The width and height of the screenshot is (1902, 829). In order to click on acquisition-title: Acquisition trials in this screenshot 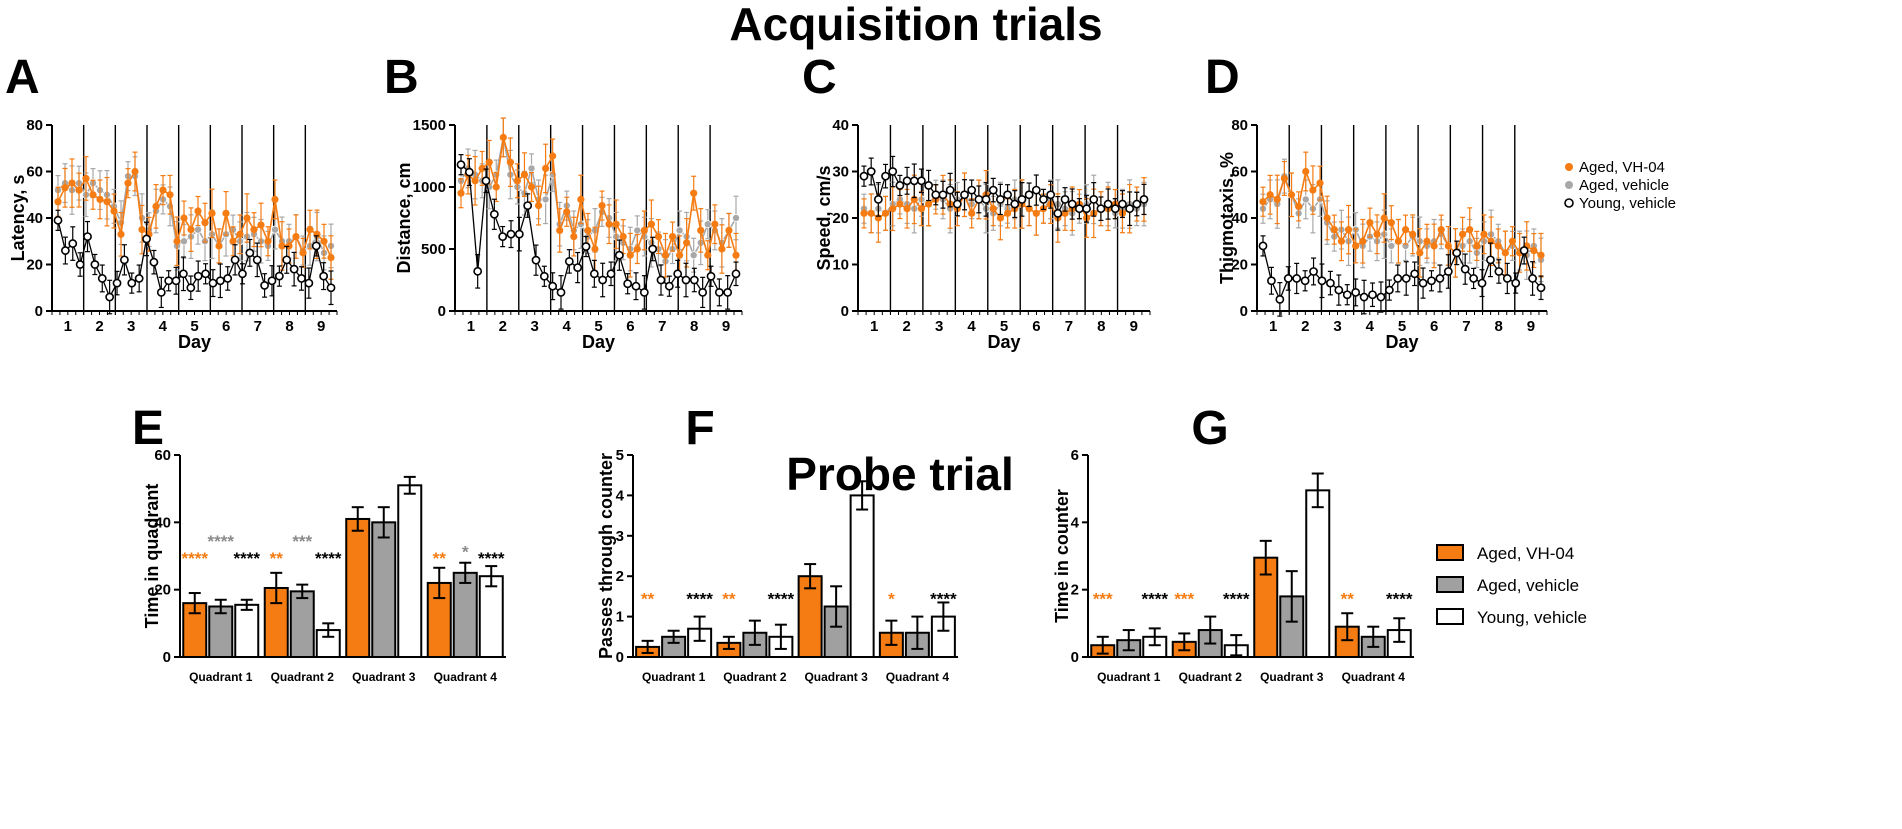, I will do `click(915, 25)`.